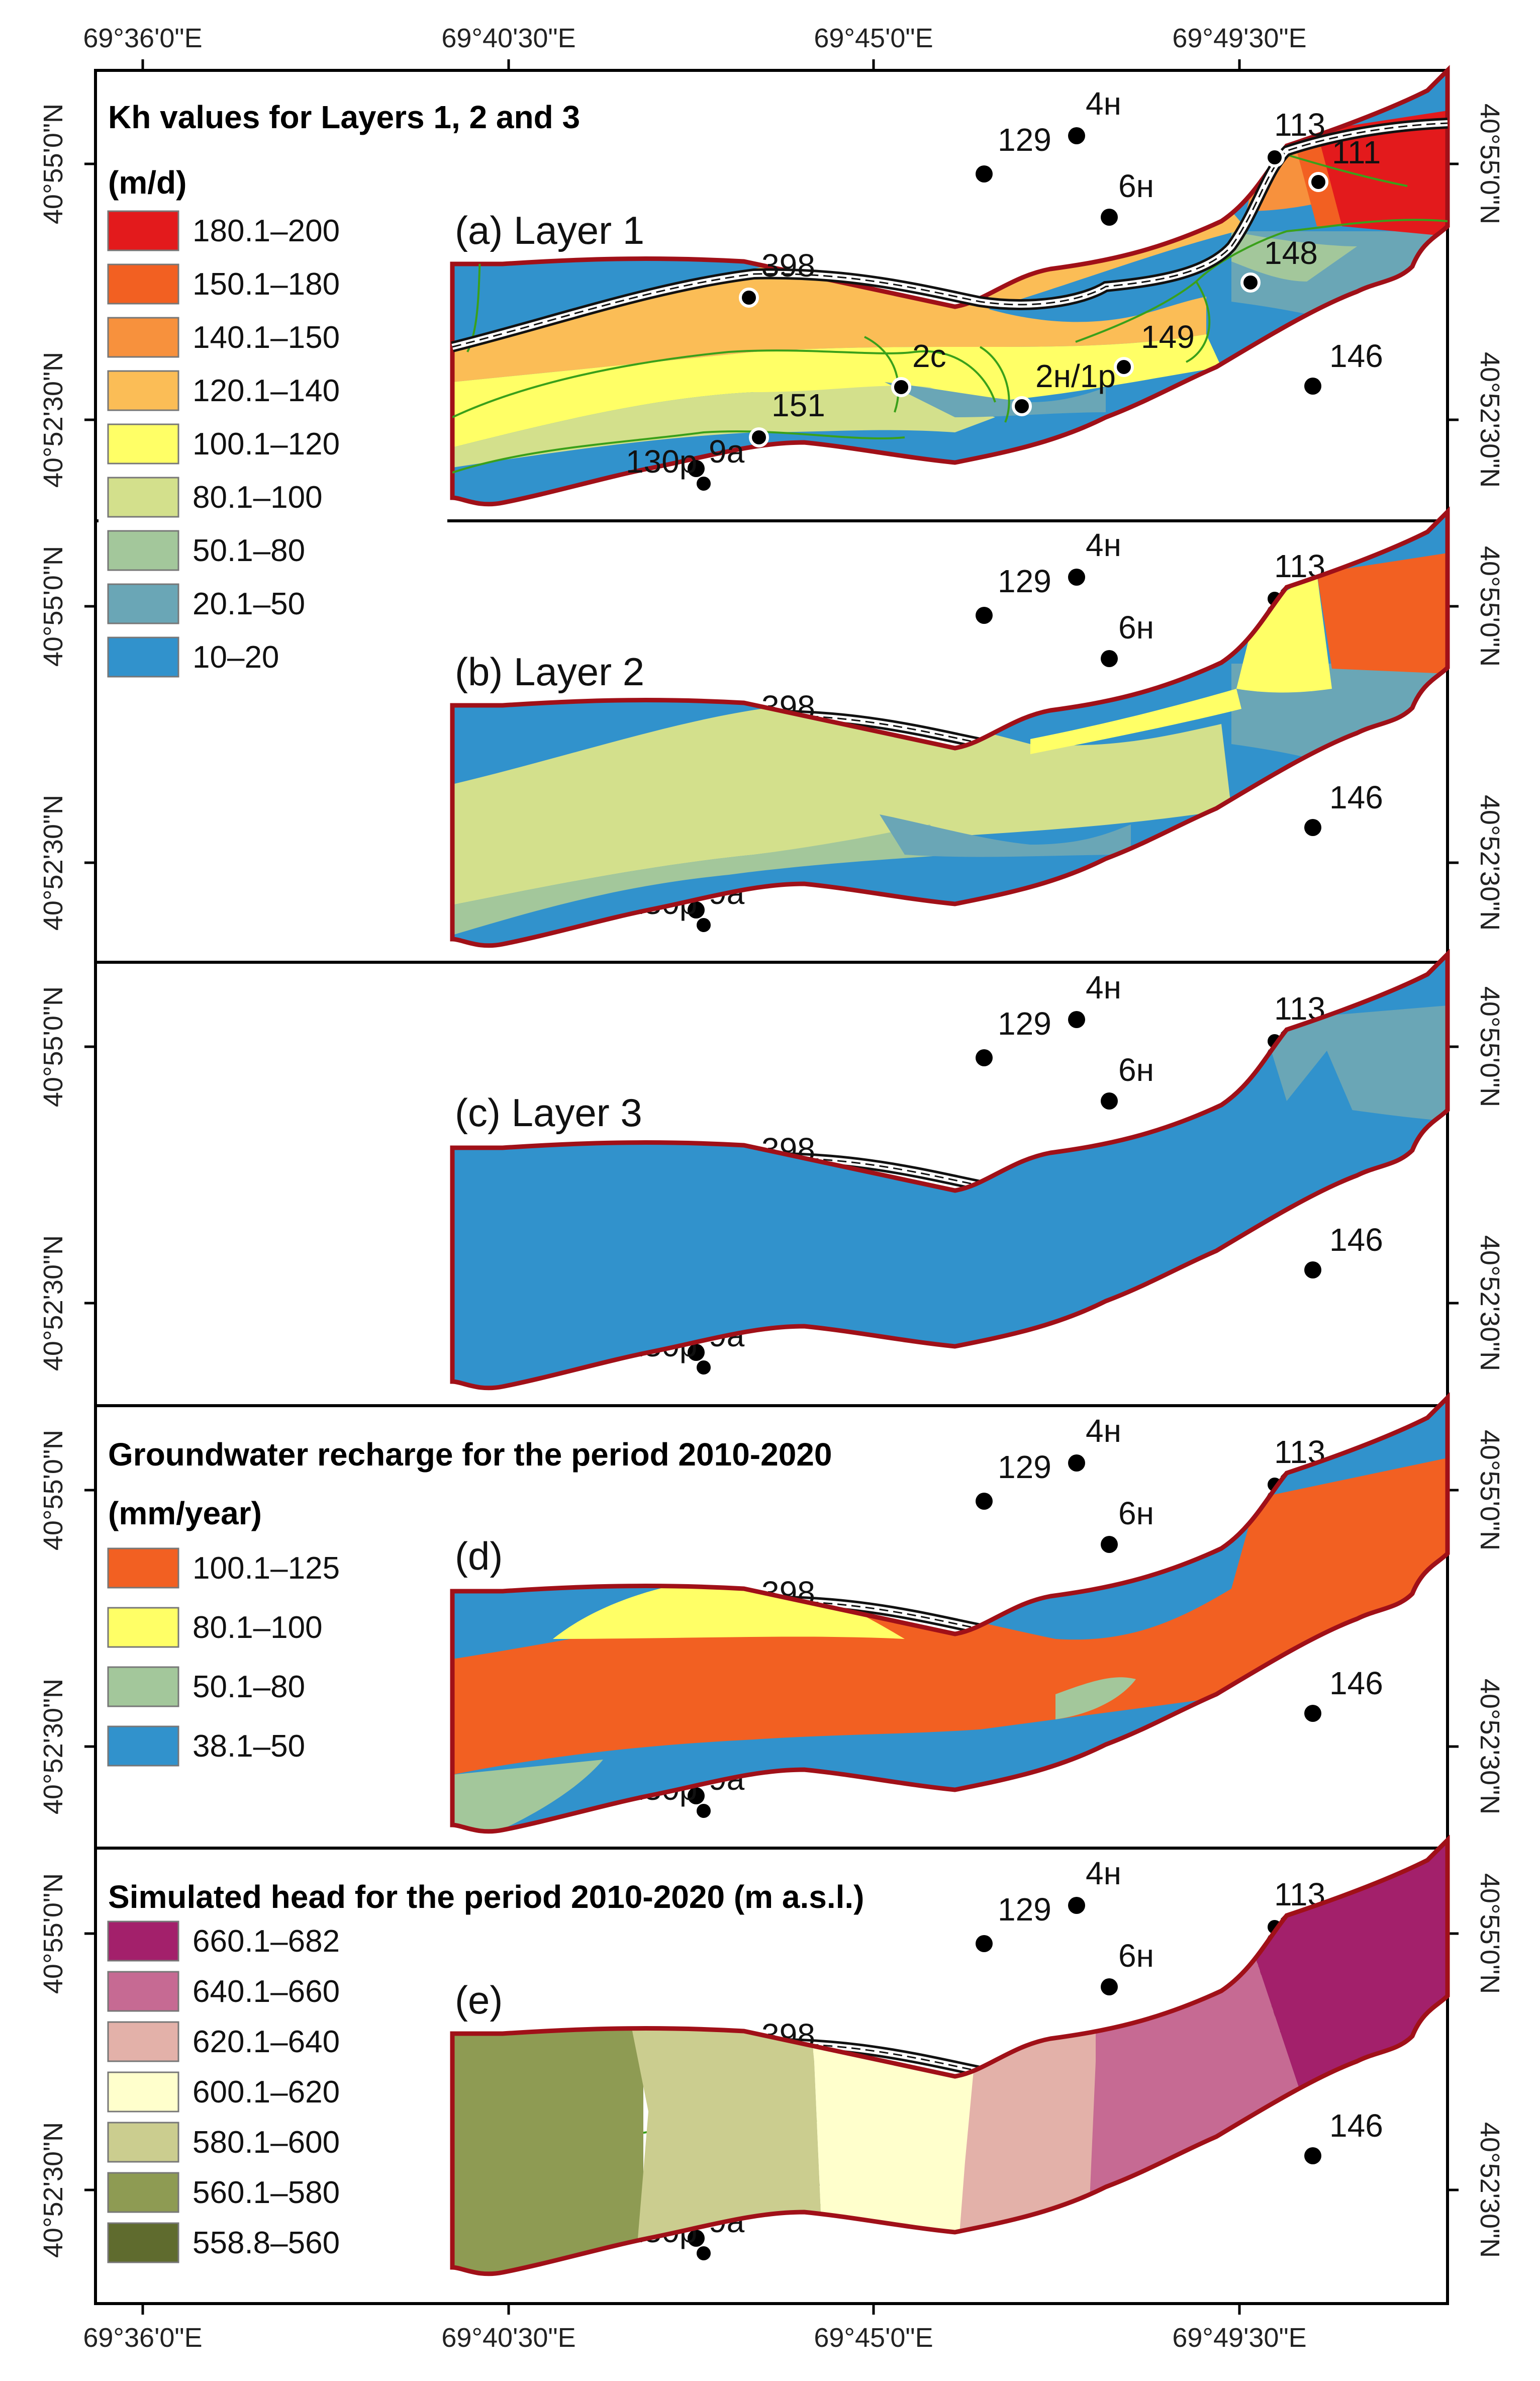  What do you see at coordinates (1291, 253) in the screenshot?
I see `well-label: 148` at bounding box center [1291, 253].